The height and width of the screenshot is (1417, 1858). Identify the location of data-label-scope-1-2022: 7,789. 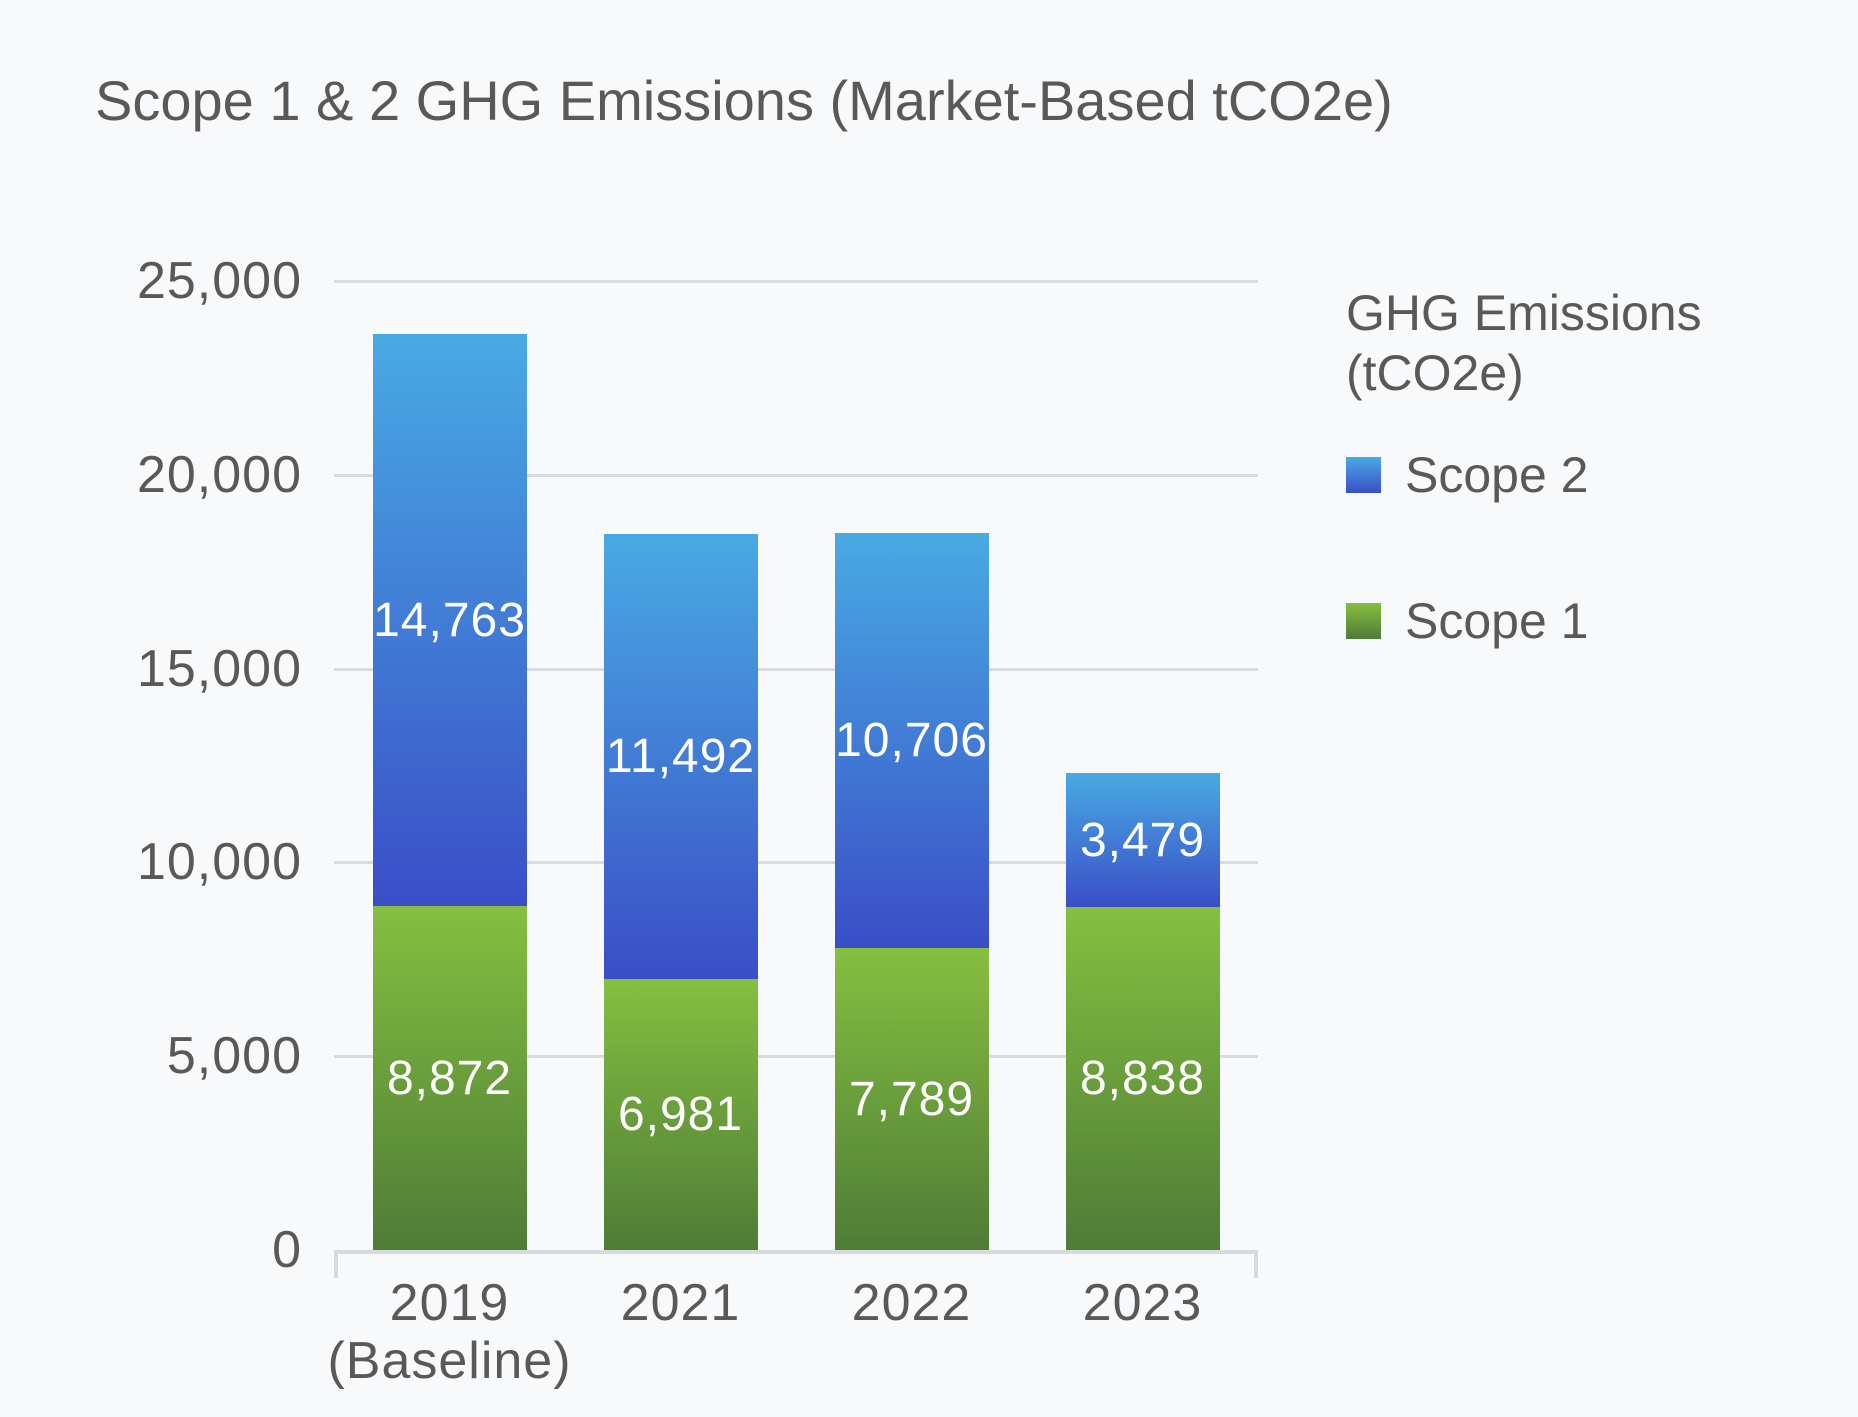
(911, 1099).